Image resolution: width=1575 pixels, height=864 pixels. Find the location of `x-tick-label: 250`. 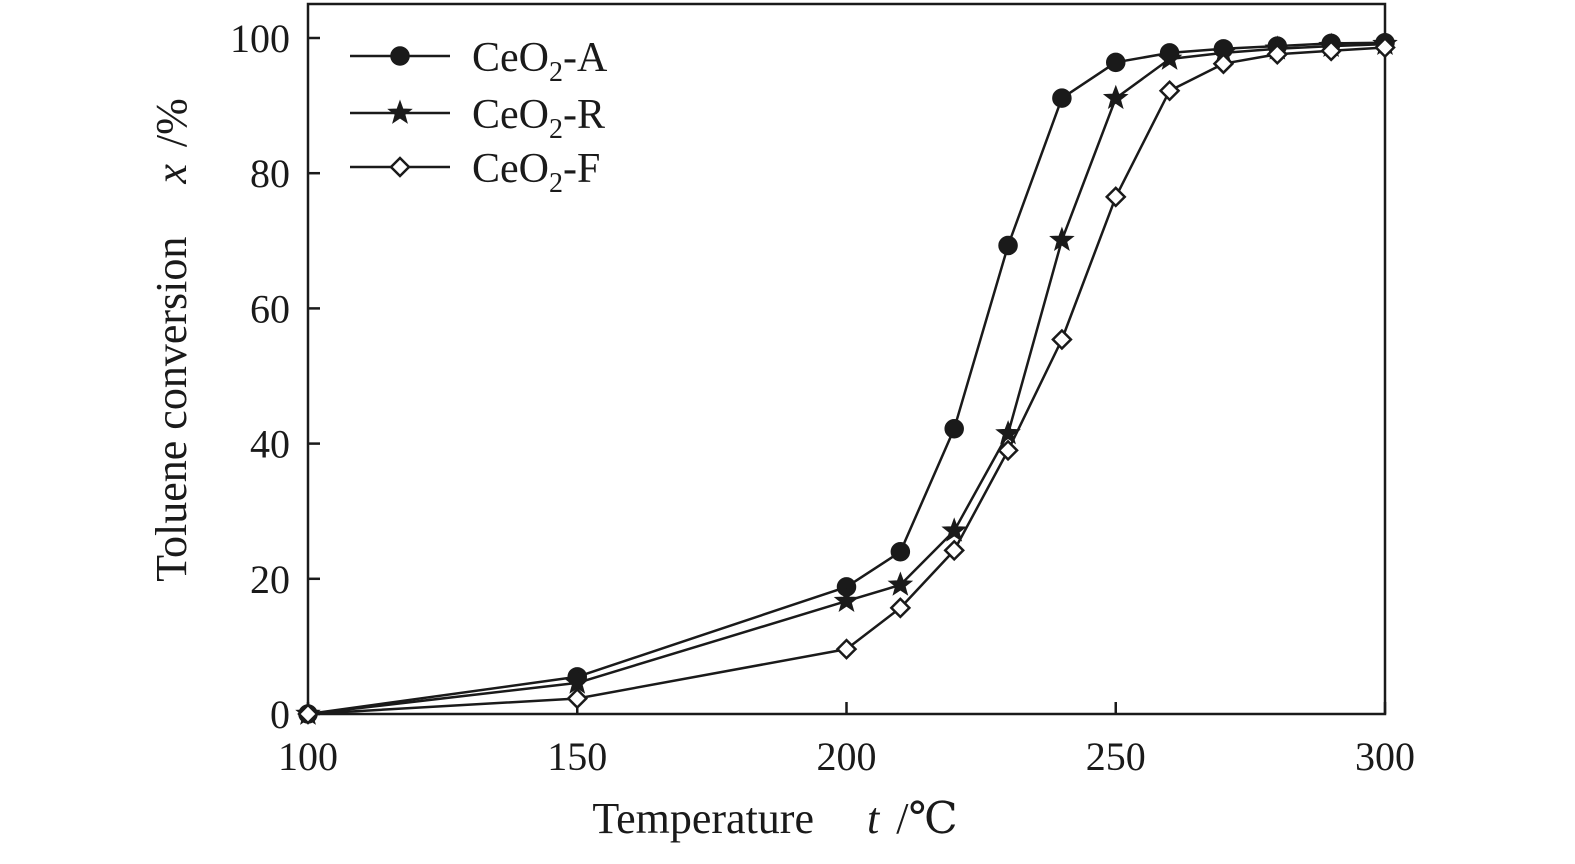

x-tick-label: 250 is located at coordinates (1116, 756).